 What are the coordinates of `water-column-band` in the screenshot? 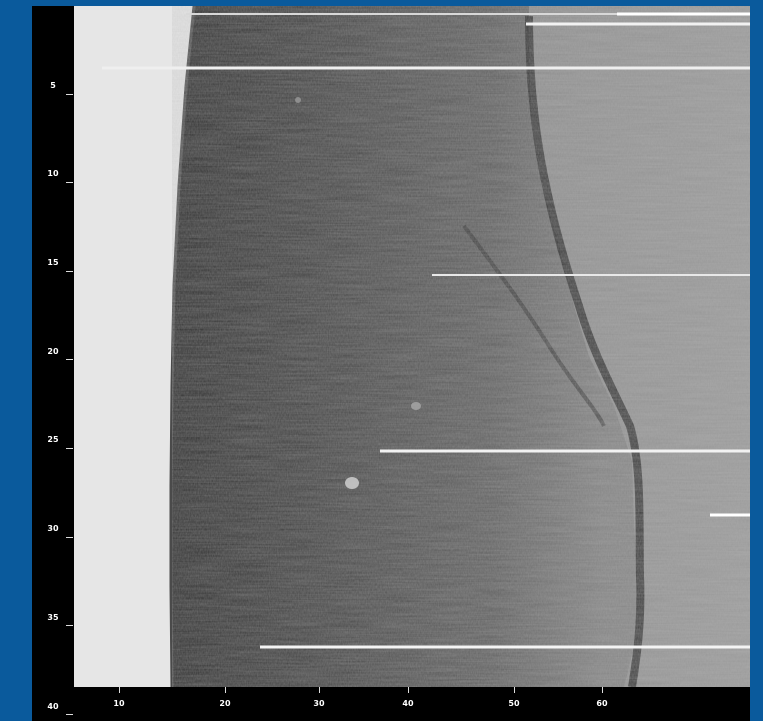 It's located at (134, 346).